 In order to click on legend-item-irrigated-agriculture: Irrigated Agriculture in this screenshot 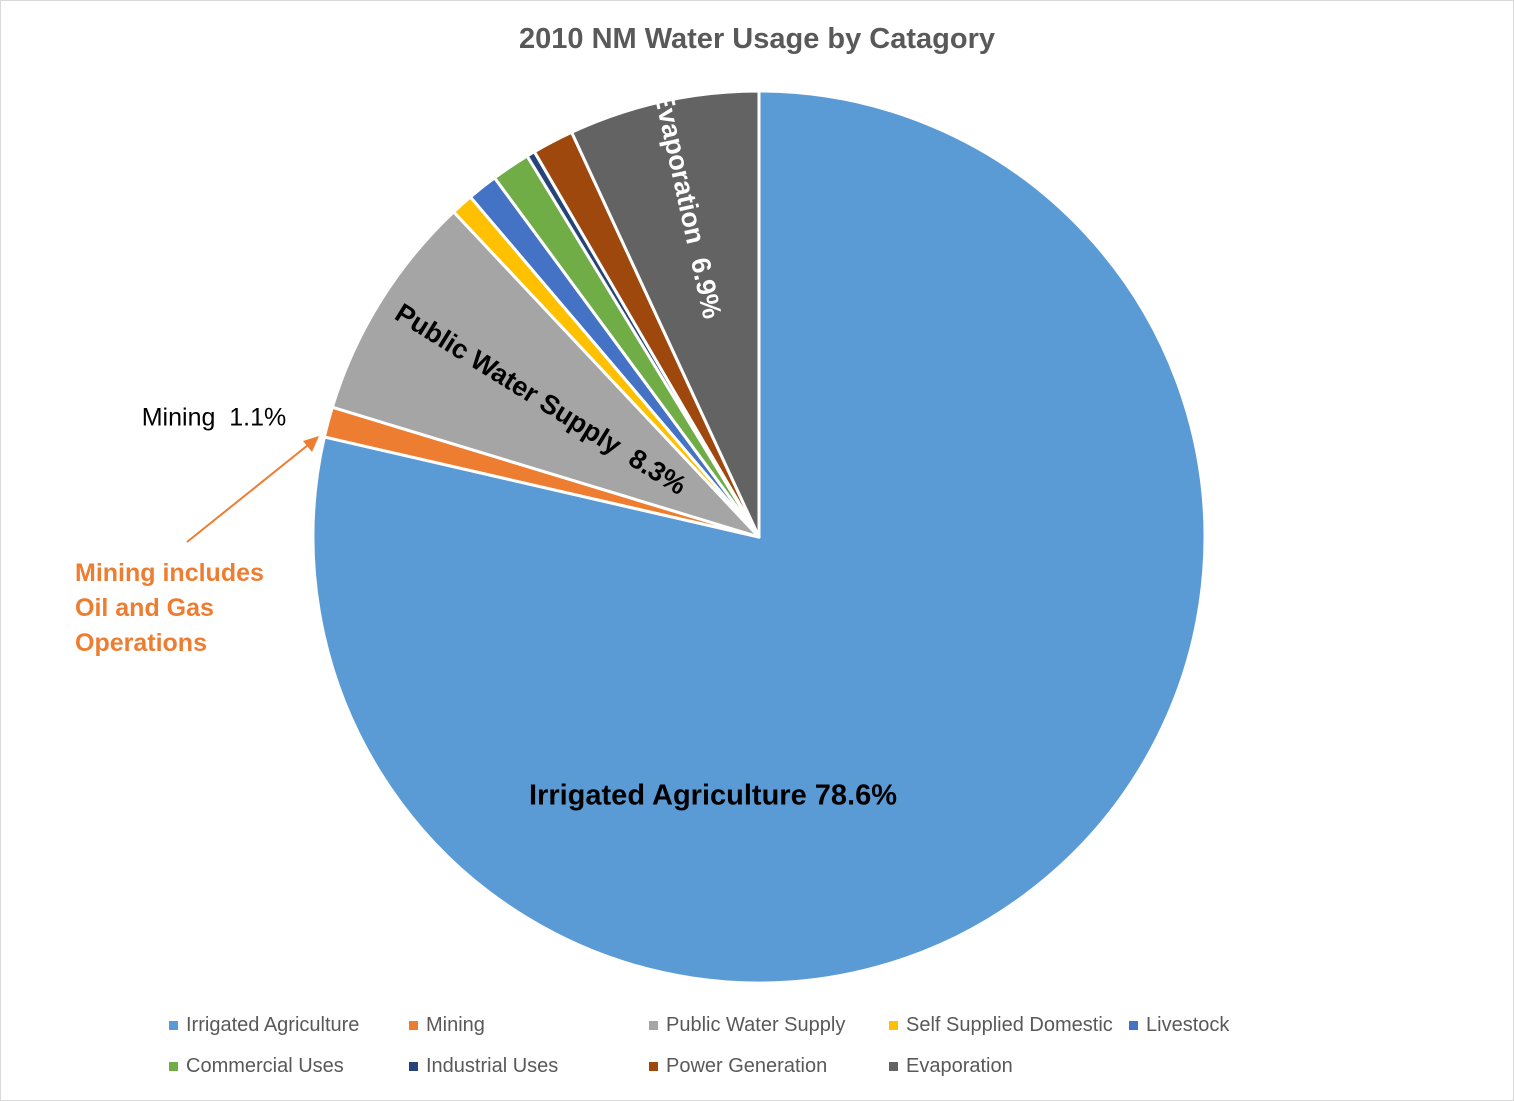, I will do `click(289, 1025)`.